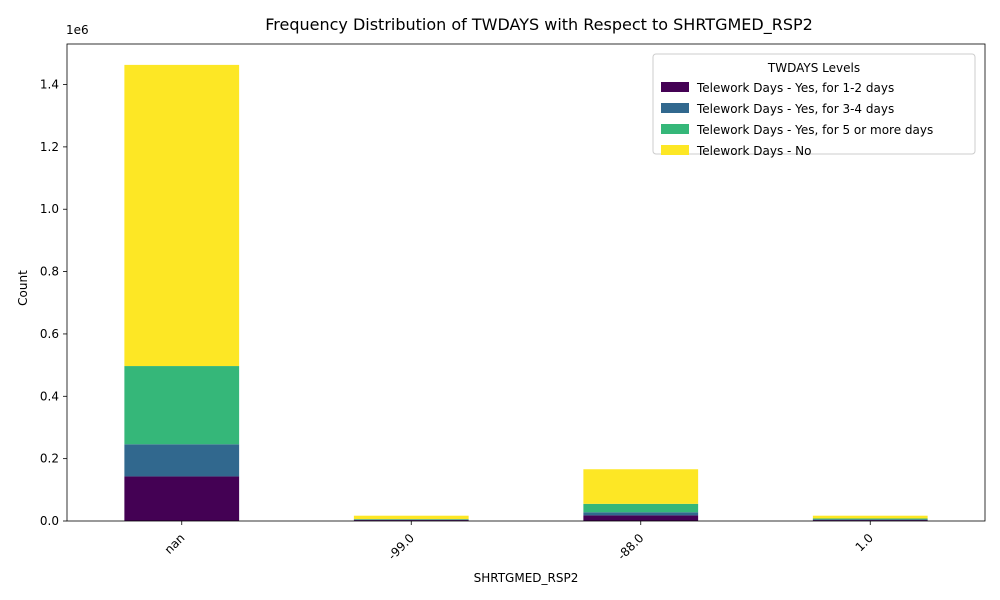  Describe the element at coordinates (641, 514) in the screenshot. I see `bar-segment--88.0-series-2` at that location.